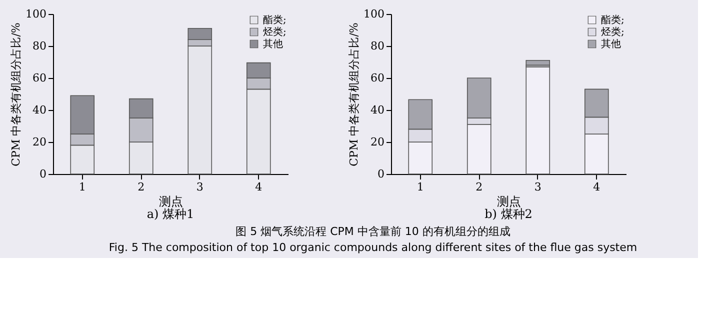 The image size is (717, 325). Describe the element at coordinates (373, 231) in the screenshot. I see `caption: 图 5 烟气系统沿程 CPM 中含量前 10 的有机组分的组成` at that location.